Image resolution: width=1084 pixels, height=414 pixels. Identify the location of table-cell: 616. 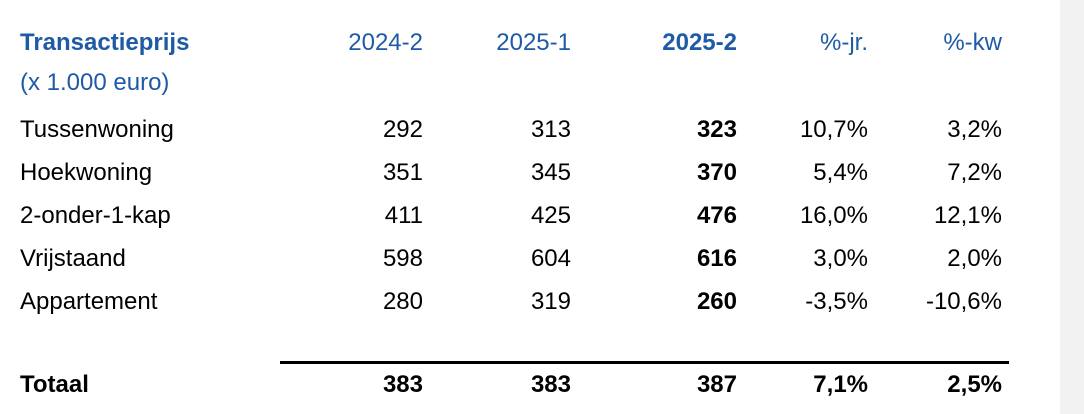
(716, 258).